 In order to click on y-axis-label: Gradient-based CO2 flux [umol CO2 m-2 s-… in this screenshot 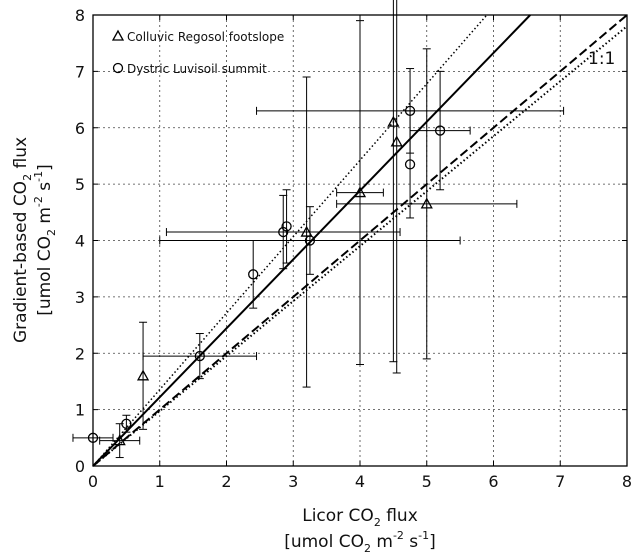, I will do `click(34, 240)`.